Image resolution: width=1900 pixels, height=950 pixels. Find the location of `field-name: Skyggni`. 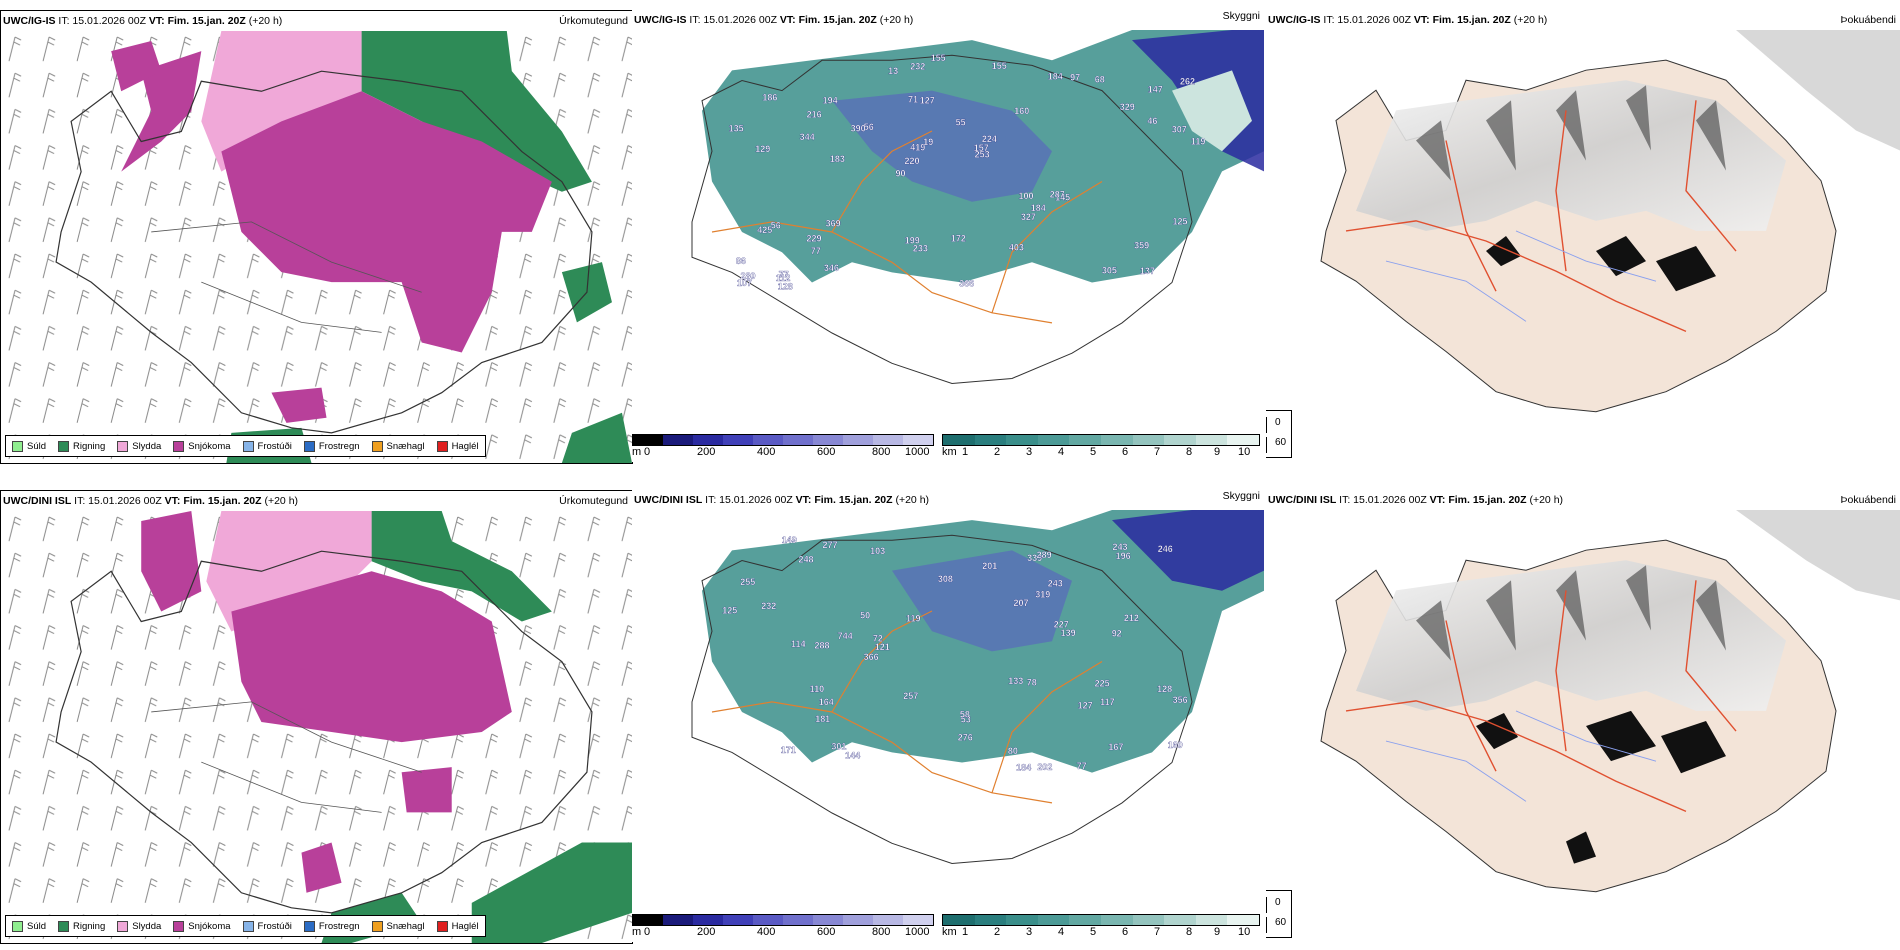

field-name: Skyggni is located at coordinates (1241, 16).